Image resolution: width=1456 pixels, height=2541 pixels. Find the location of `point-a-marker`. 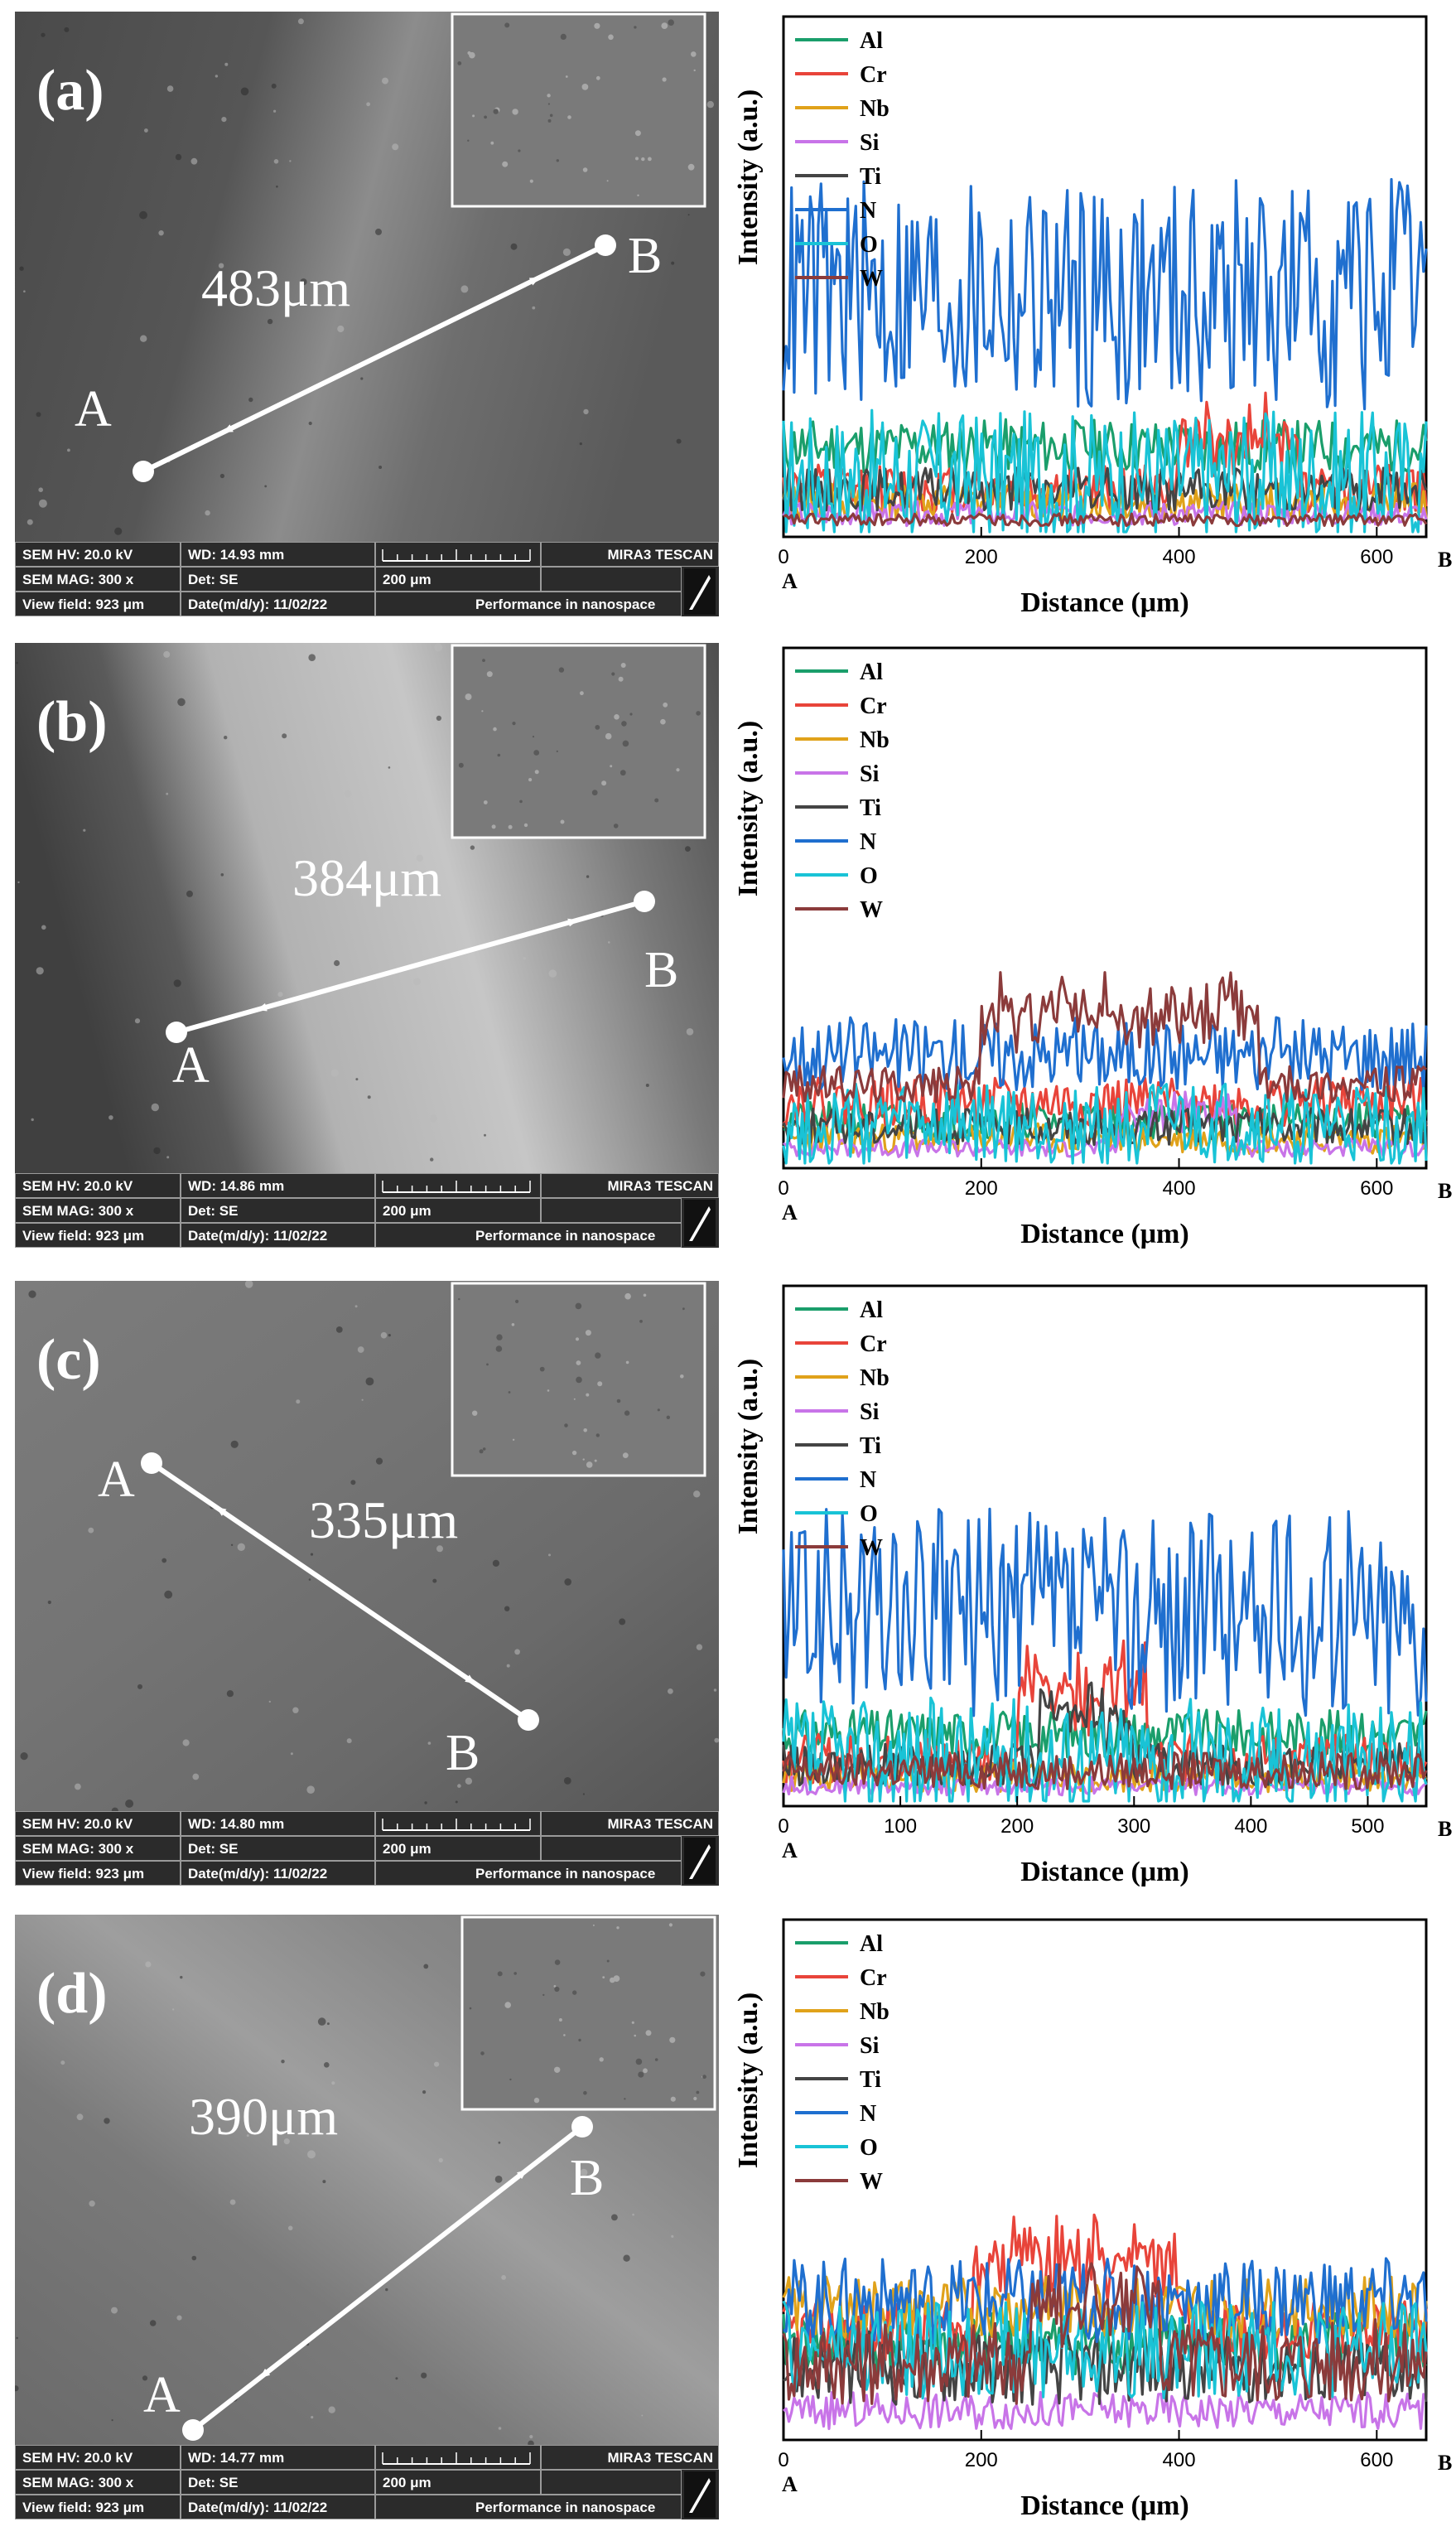

point-a-marker is located at coordinates (143, 471).